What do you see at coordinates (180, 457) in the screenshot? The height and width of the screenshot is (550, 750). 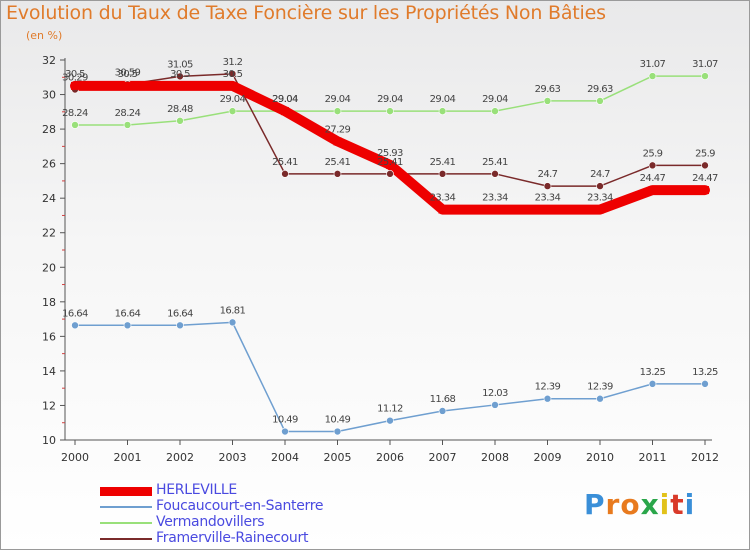 I see `x-tick-label: 2002` at bounding box center [180, 457].